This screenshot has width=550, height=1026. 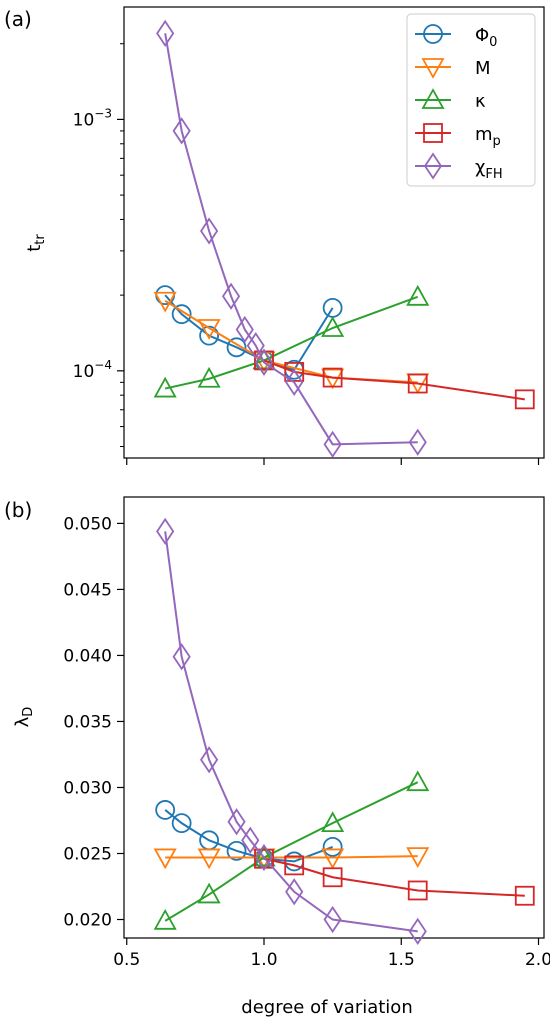 I want to click on legend-entry: Φ0, so click(x=456, y=37).